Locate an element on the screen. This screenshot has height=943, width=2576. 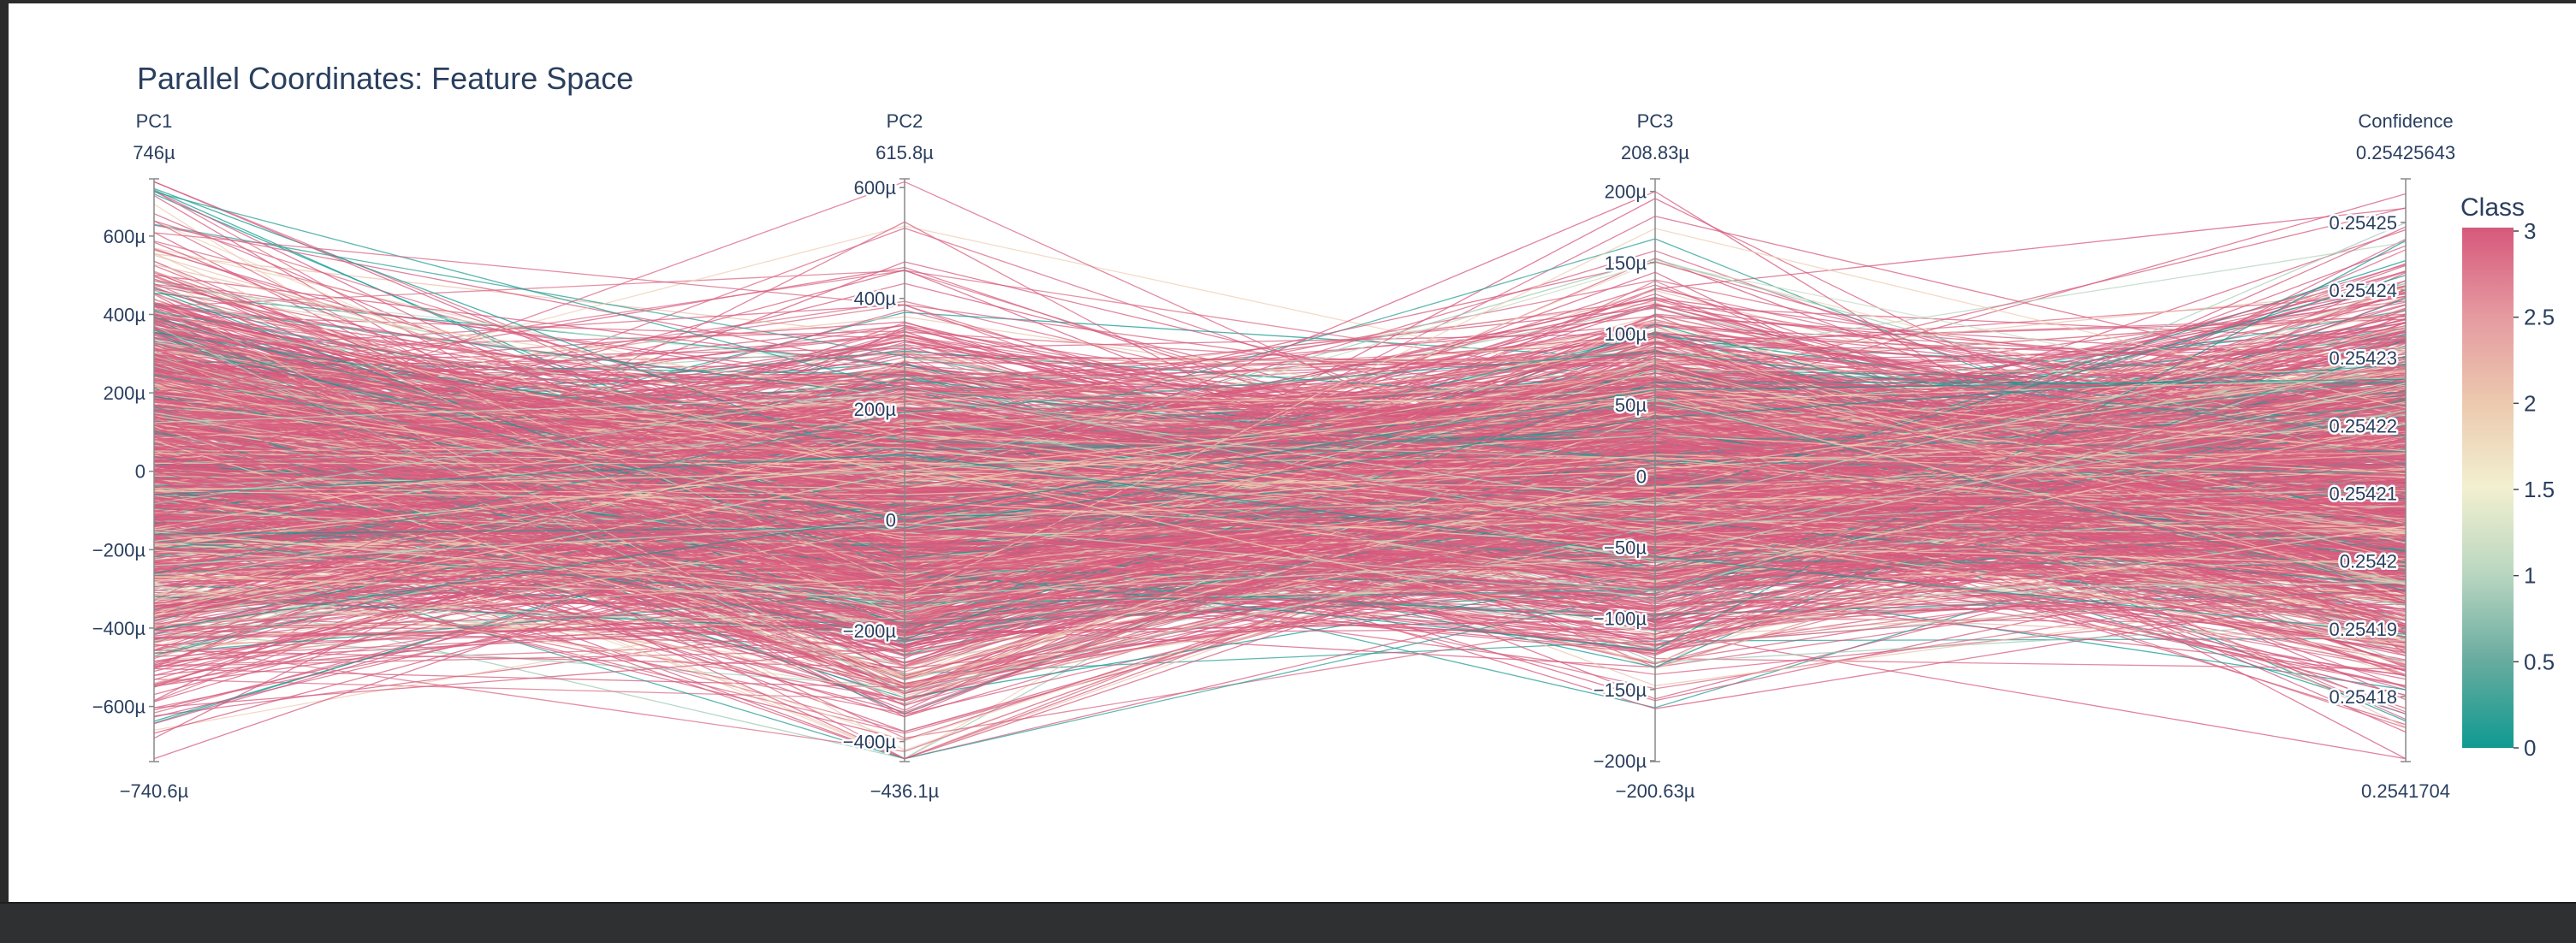
axis-tick-label: 200µ is located at coordinates (875, 409).